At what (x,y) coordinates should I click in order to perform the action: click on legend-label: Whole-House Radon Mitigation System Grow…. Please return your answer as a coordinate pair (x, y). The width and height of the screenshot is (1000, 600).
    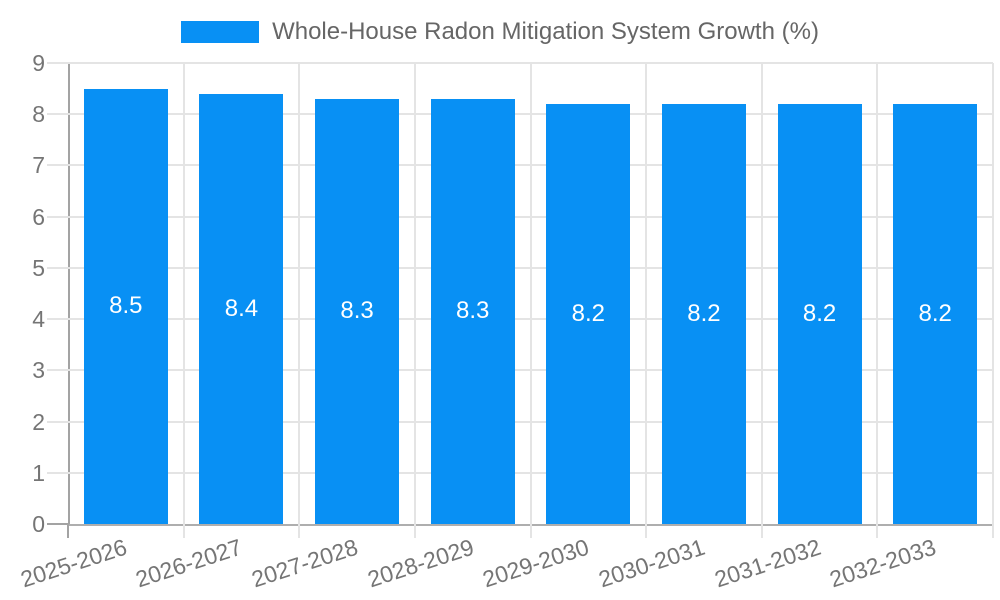
    Looking at the image, I should click on (545, 31).